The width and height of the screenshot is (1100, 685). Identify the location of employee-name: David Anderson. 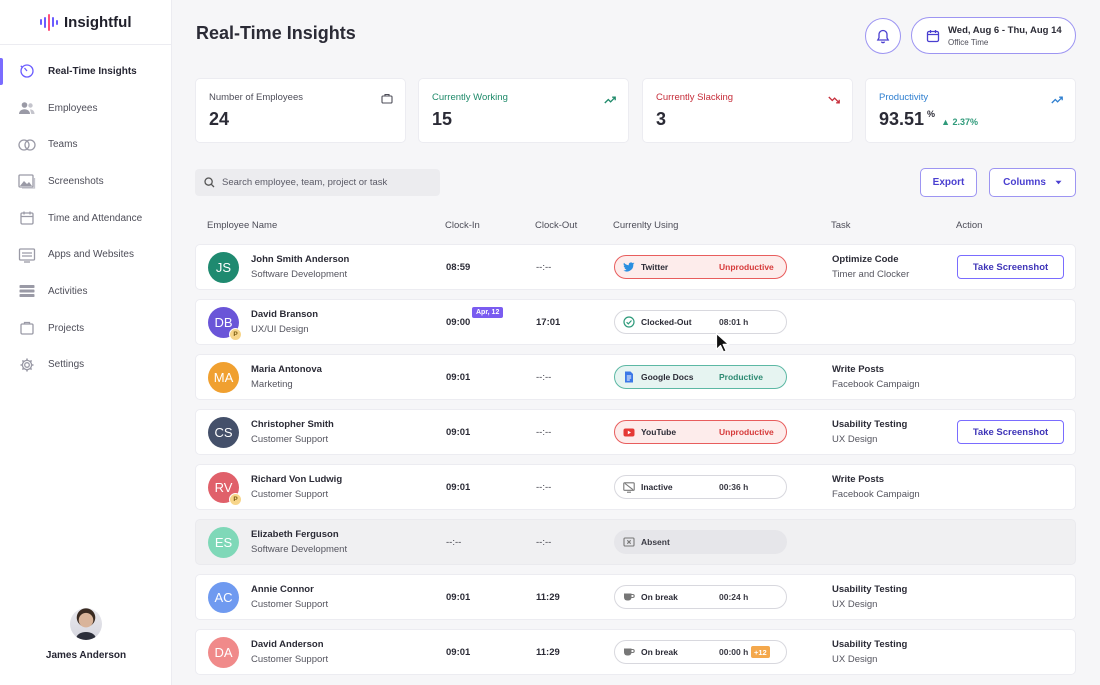
(287, 644).